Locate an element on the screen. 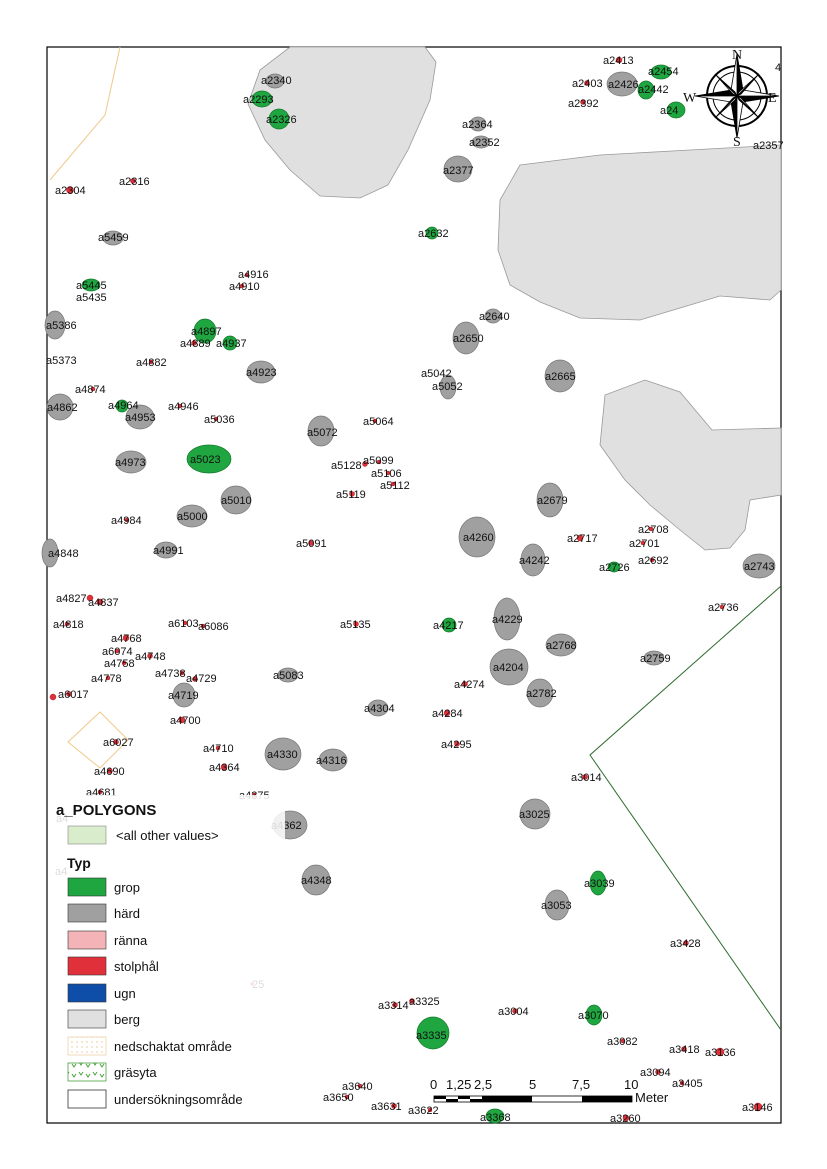  feature-label: a5042 is located at coordinates (436, 374).